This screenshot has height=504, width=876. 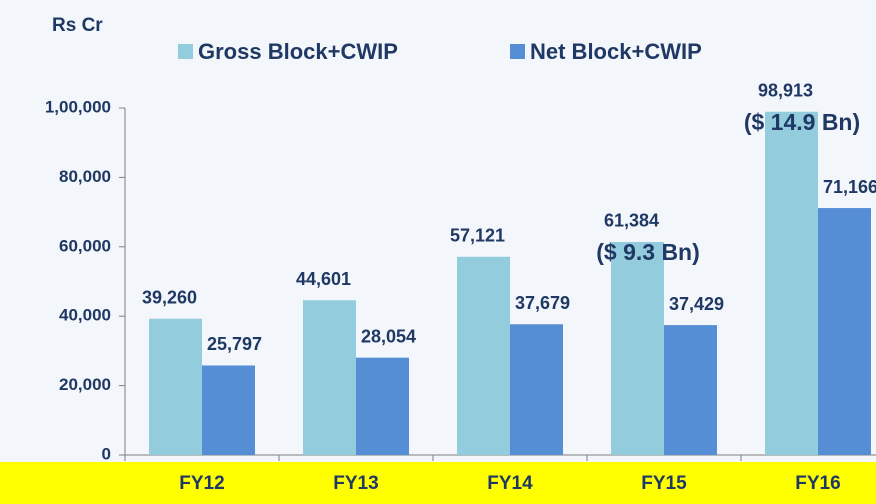 I want to click on x-tick-label: FY15, so click(x=664, y=483).